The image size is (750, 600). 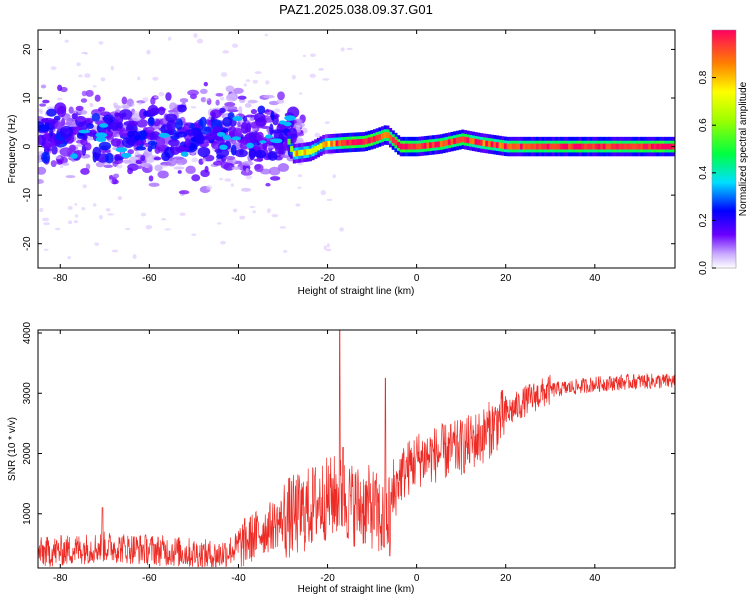 I want to click on x-tick-label: 0, so click(x=417, y=278).